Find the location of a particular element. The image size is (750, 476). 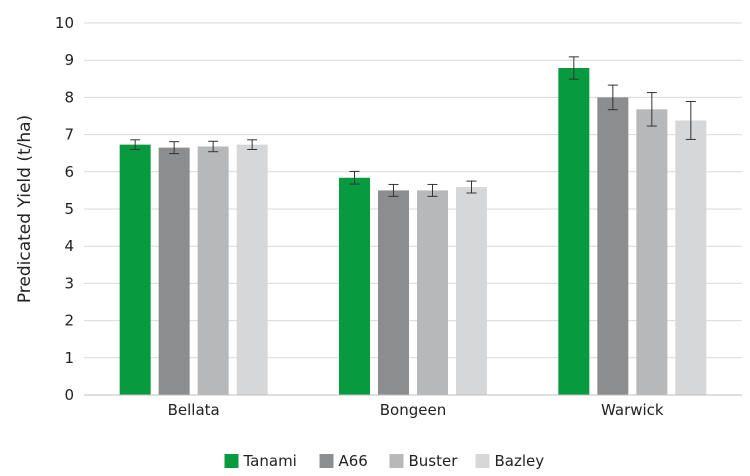

legend-label: Tanami is located at coordinates (270, 461).